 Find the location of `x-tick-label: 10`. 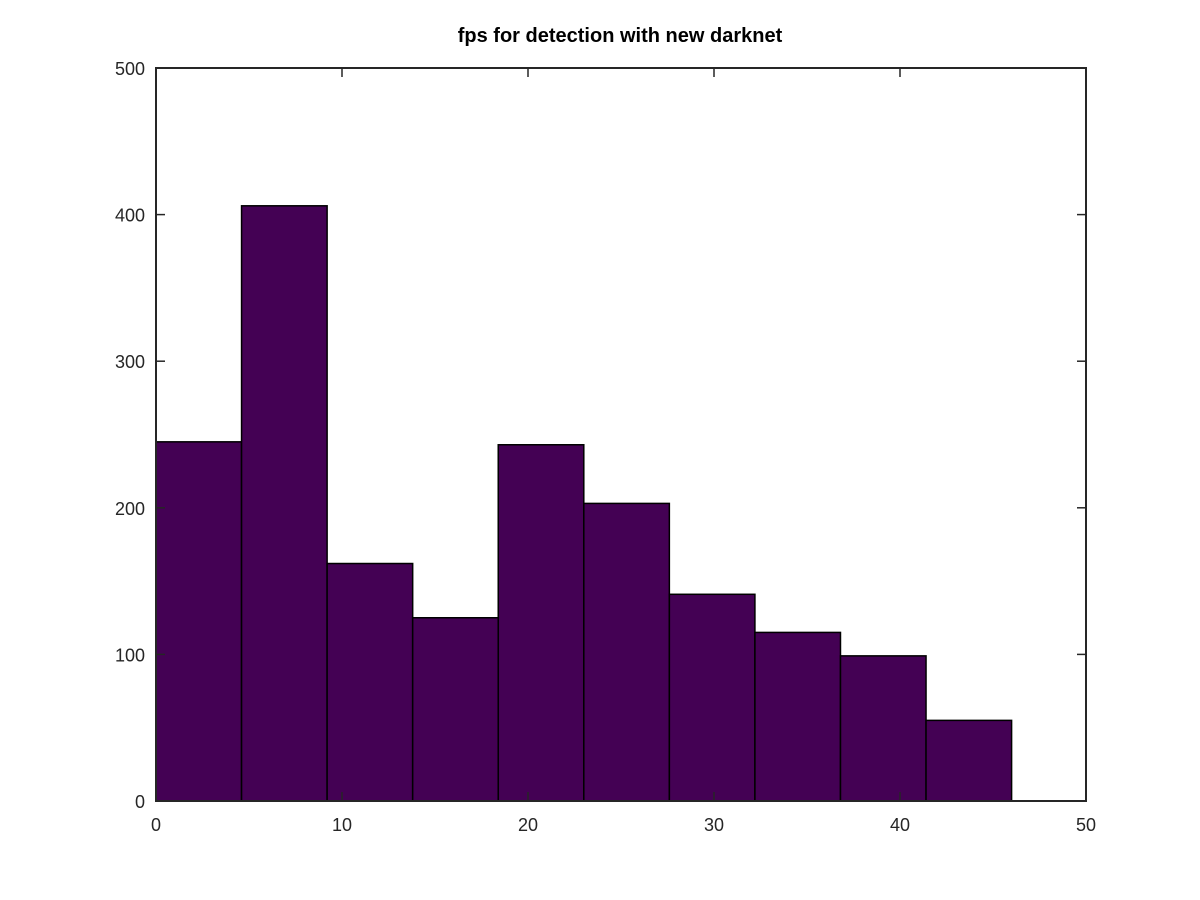

x-tick-label: 10 is located at coordinates (342, 825).